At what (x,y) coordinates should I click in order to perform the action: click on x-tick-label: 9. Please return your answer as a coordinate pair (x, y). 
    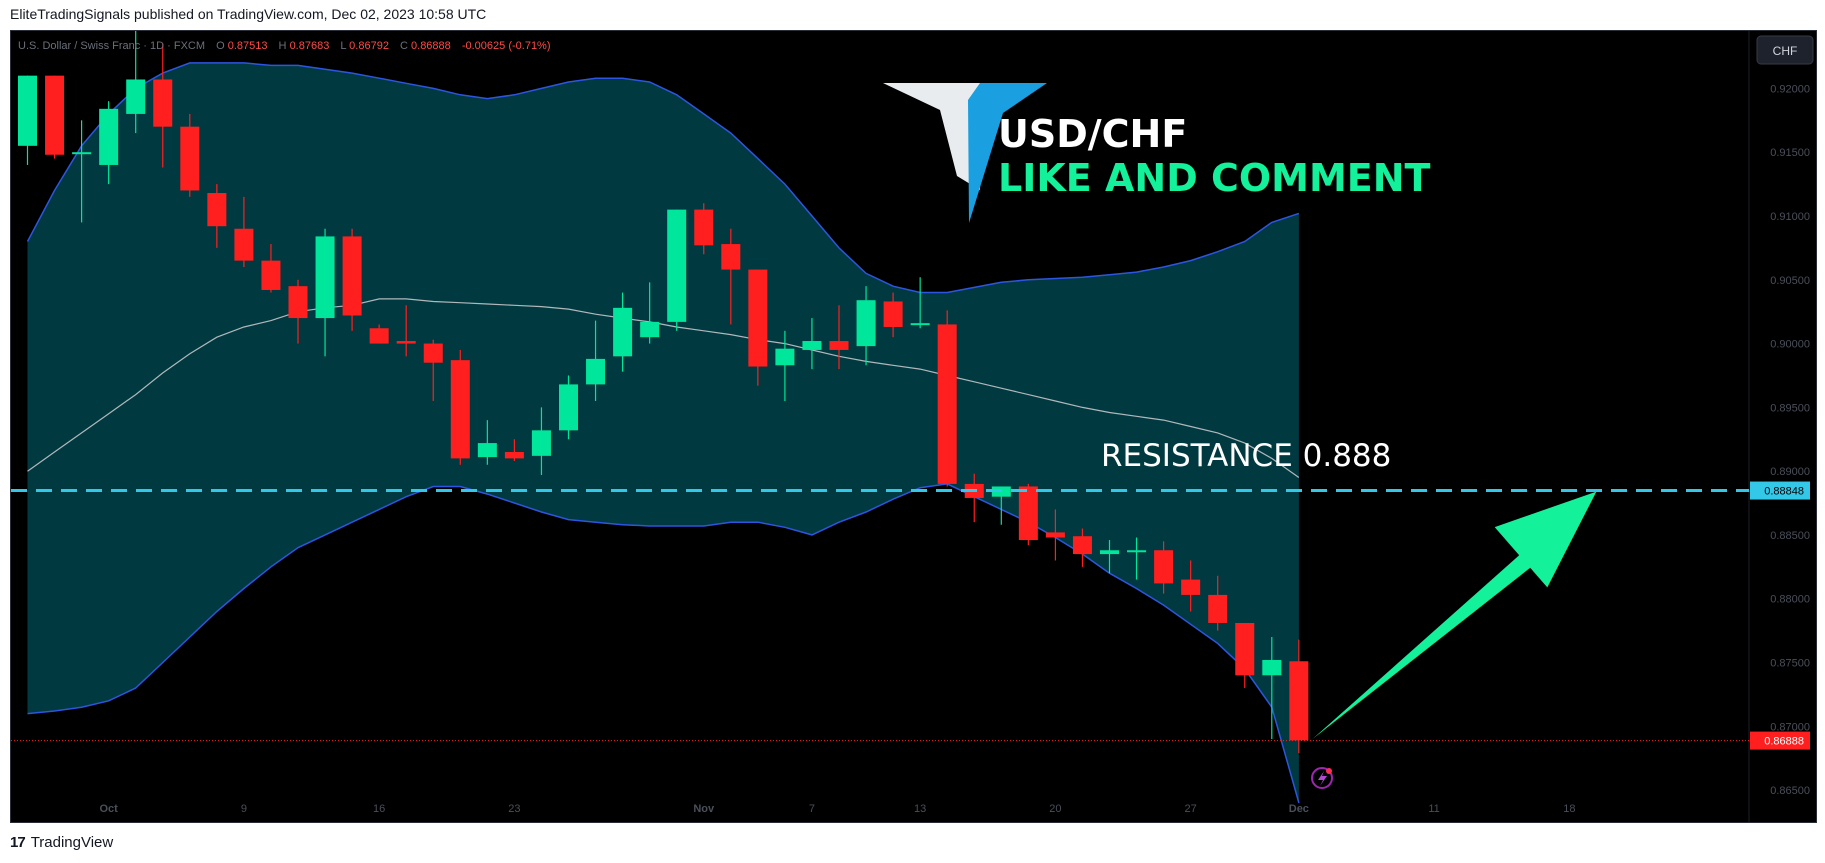
    Looking at the image, I should click on (244, 809).